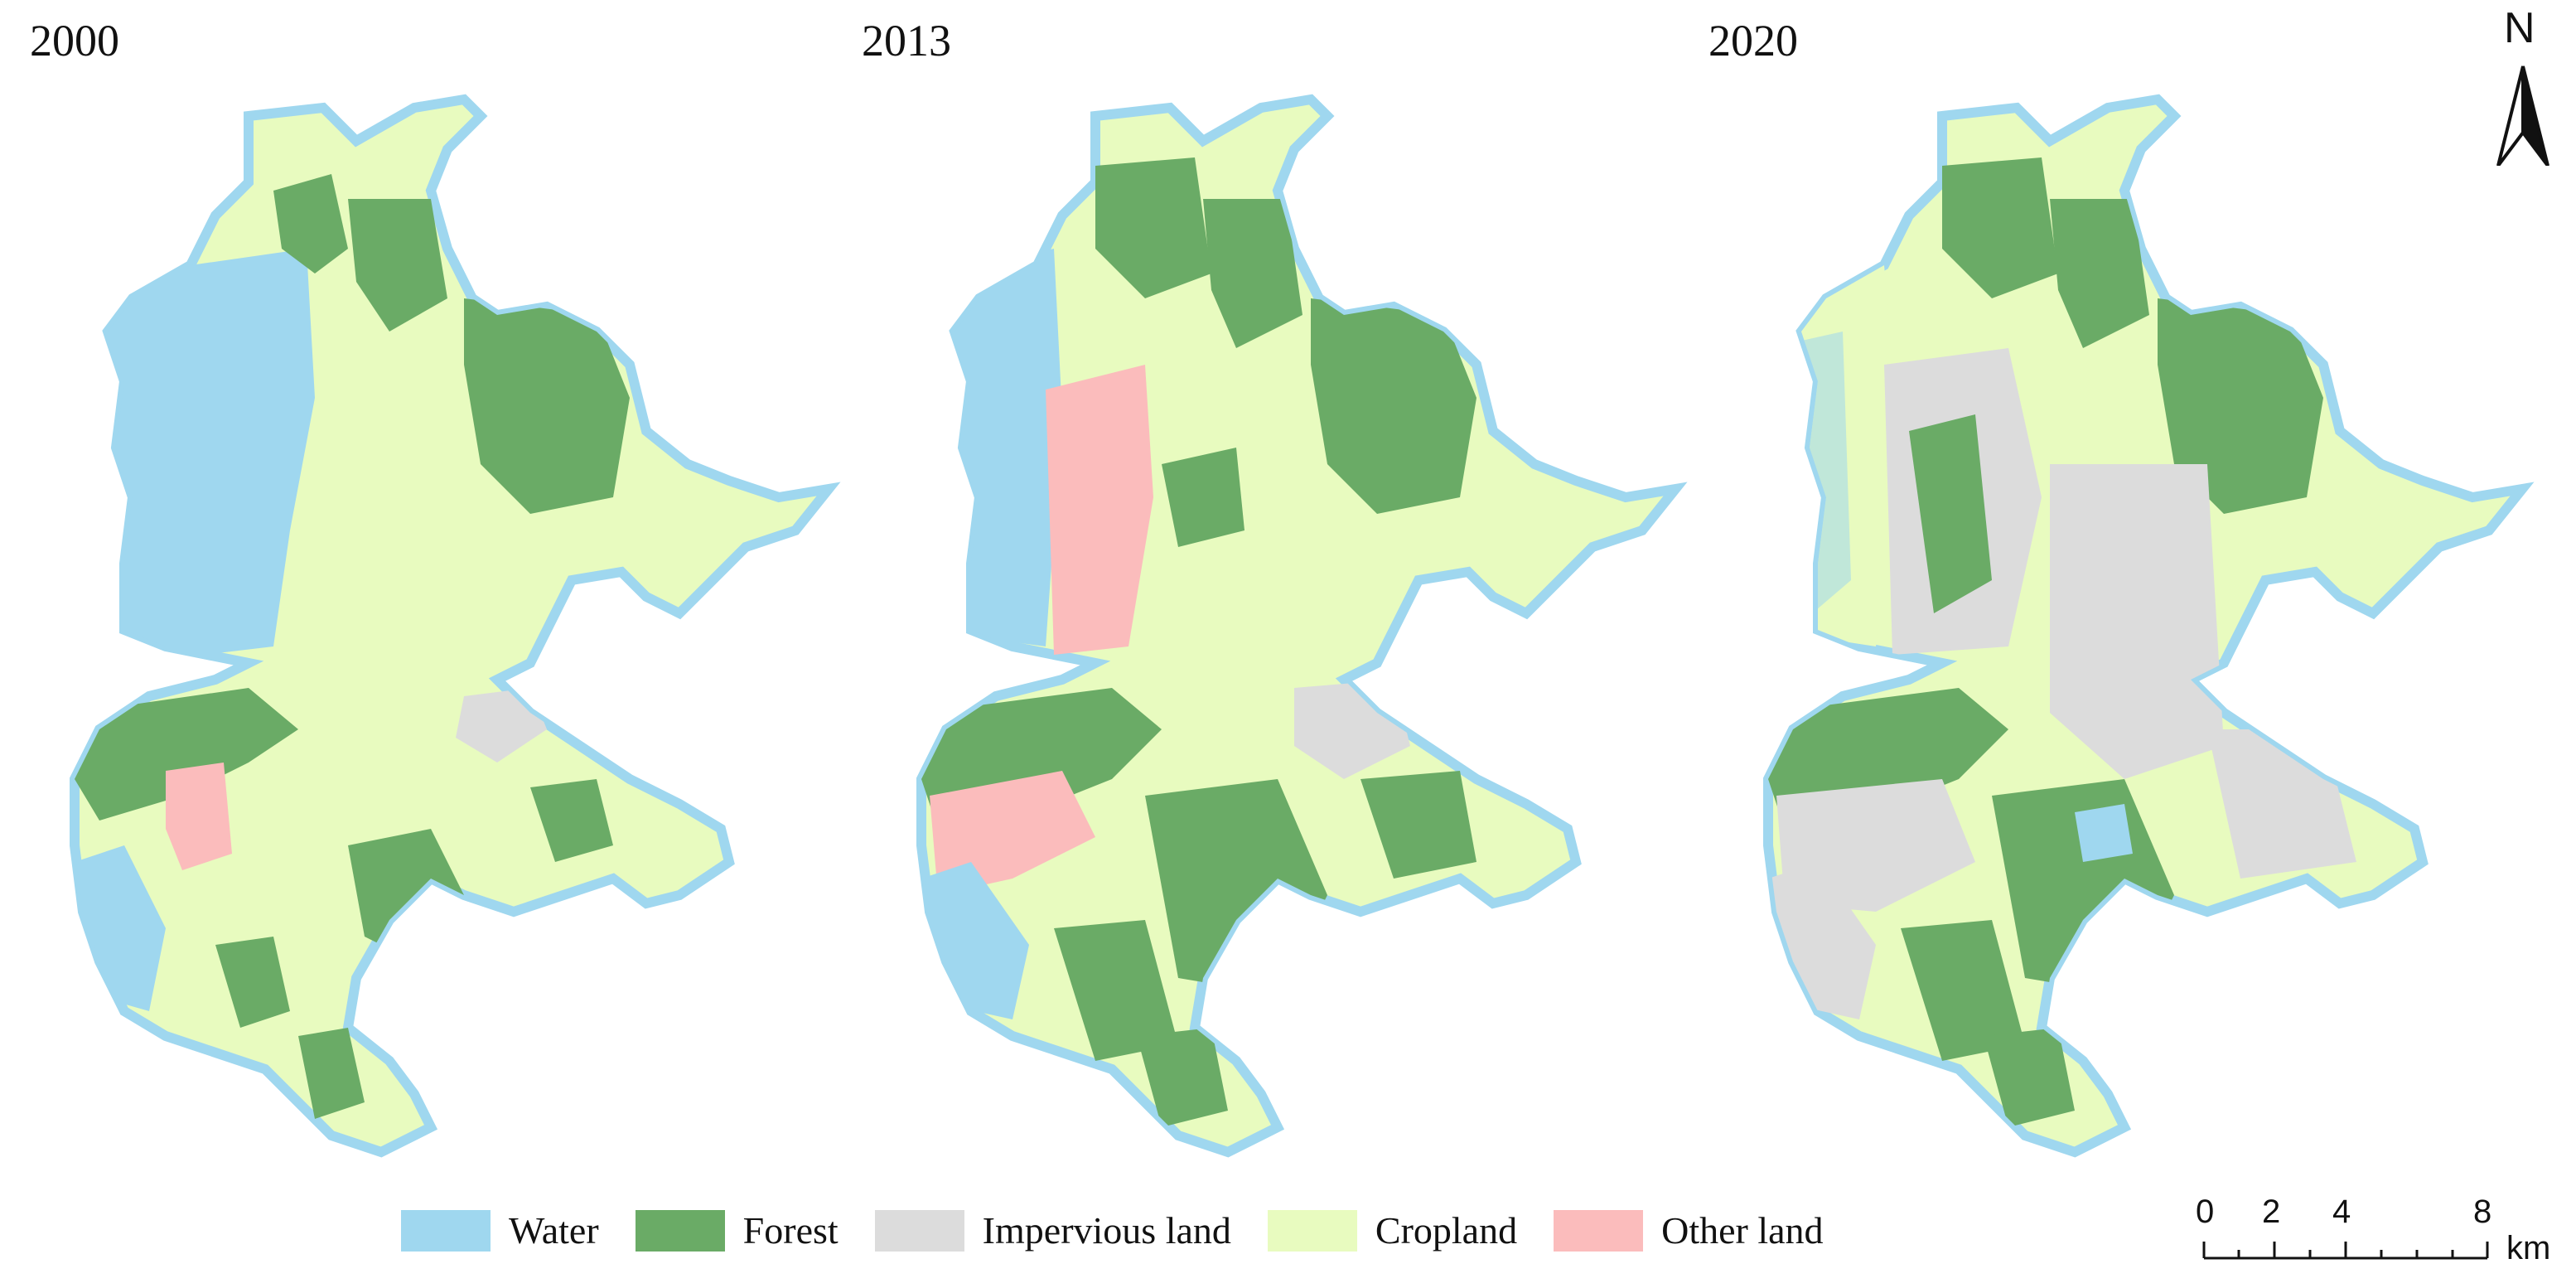 This screenshot has width=2576, height=1283. What do you see at coordinates (1599, 1230) in the screenshot?
I see `legend-swatch-other` at bounding box center [1599, 1230].